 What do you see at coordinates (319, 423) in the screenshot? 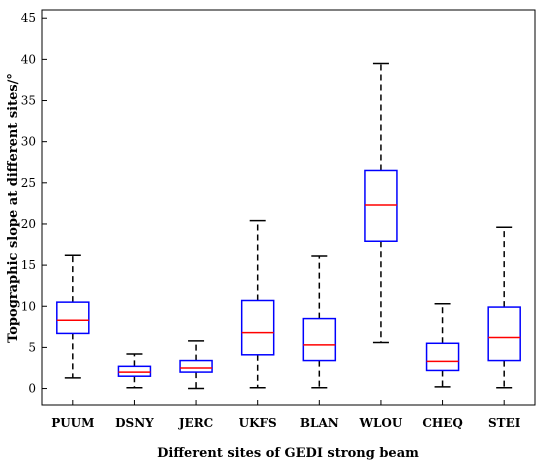
I see `x-tick-label-blan: BLAN` at bounding box center [319, 423].